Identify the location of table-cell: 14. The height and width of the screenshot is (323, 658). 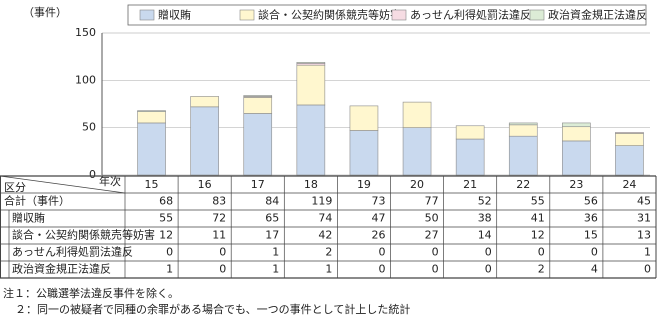
(485, 235).